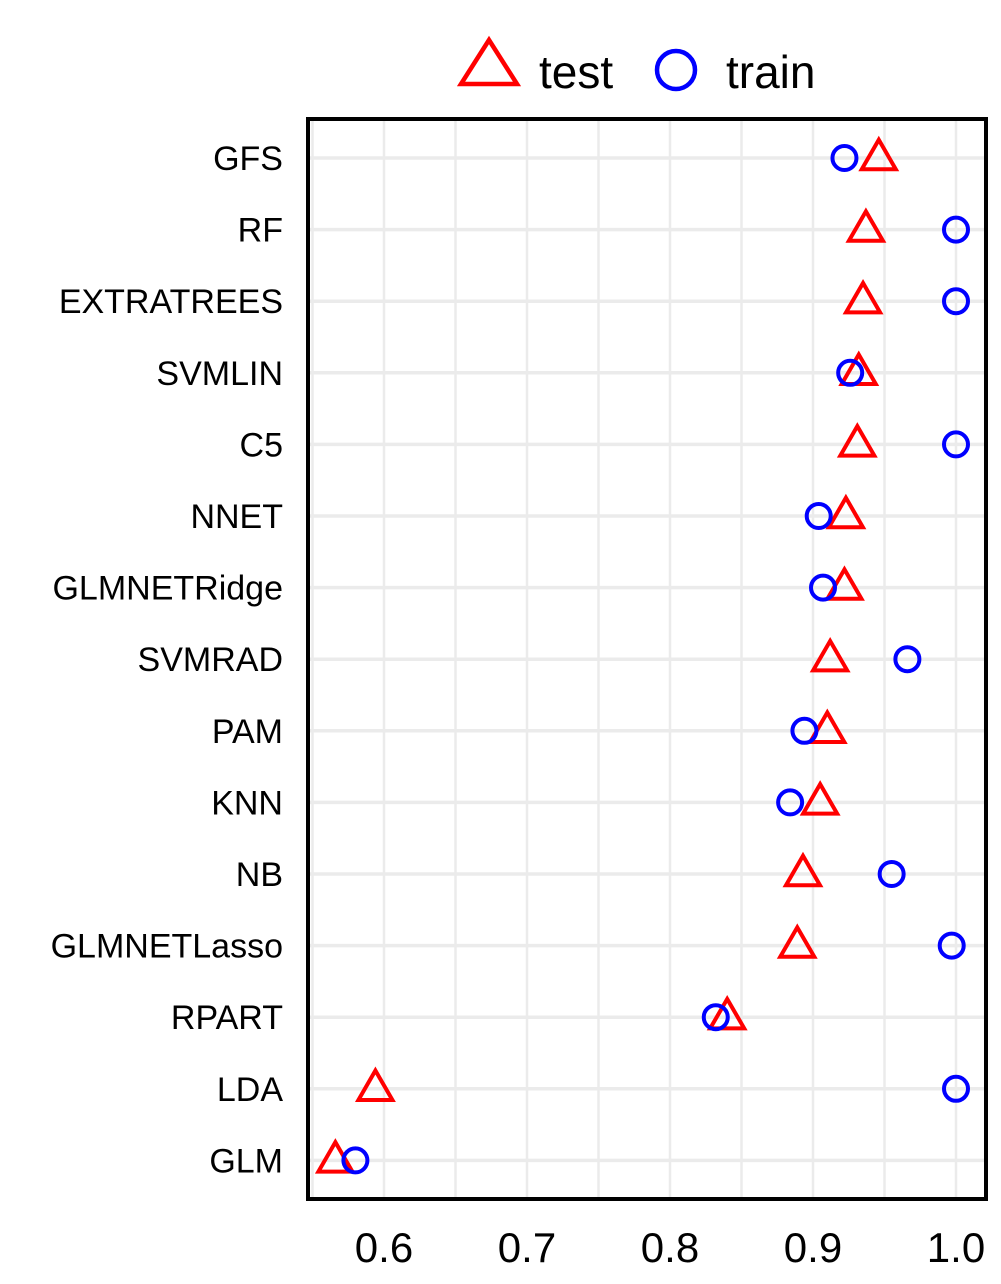  I want to click on category-label: SVMLIN, so click(219, 374).